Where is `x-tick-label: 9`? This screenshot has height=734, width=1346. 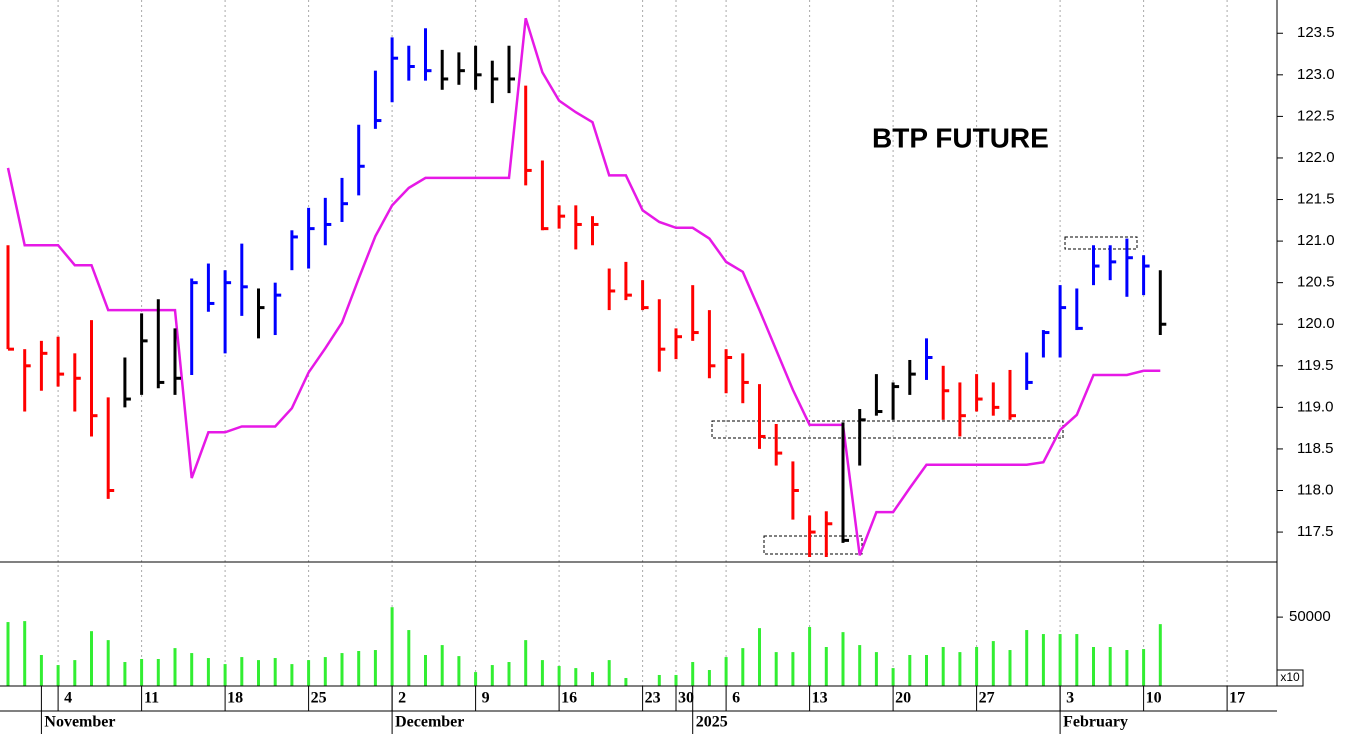
x-tick-label: 9 is located at coordinates (486, 698).